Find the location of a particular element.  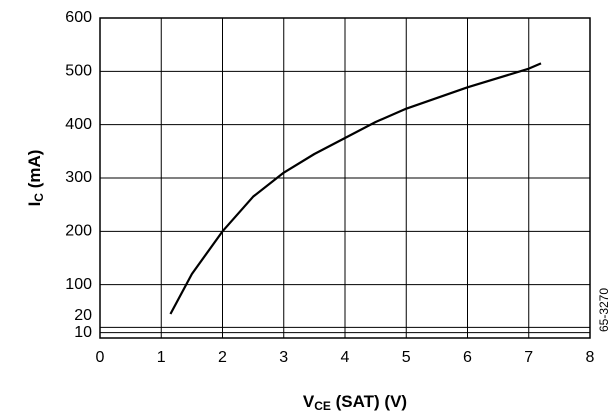

x-label-rest: (SAT) (V) is located at coordinates (369, 401).